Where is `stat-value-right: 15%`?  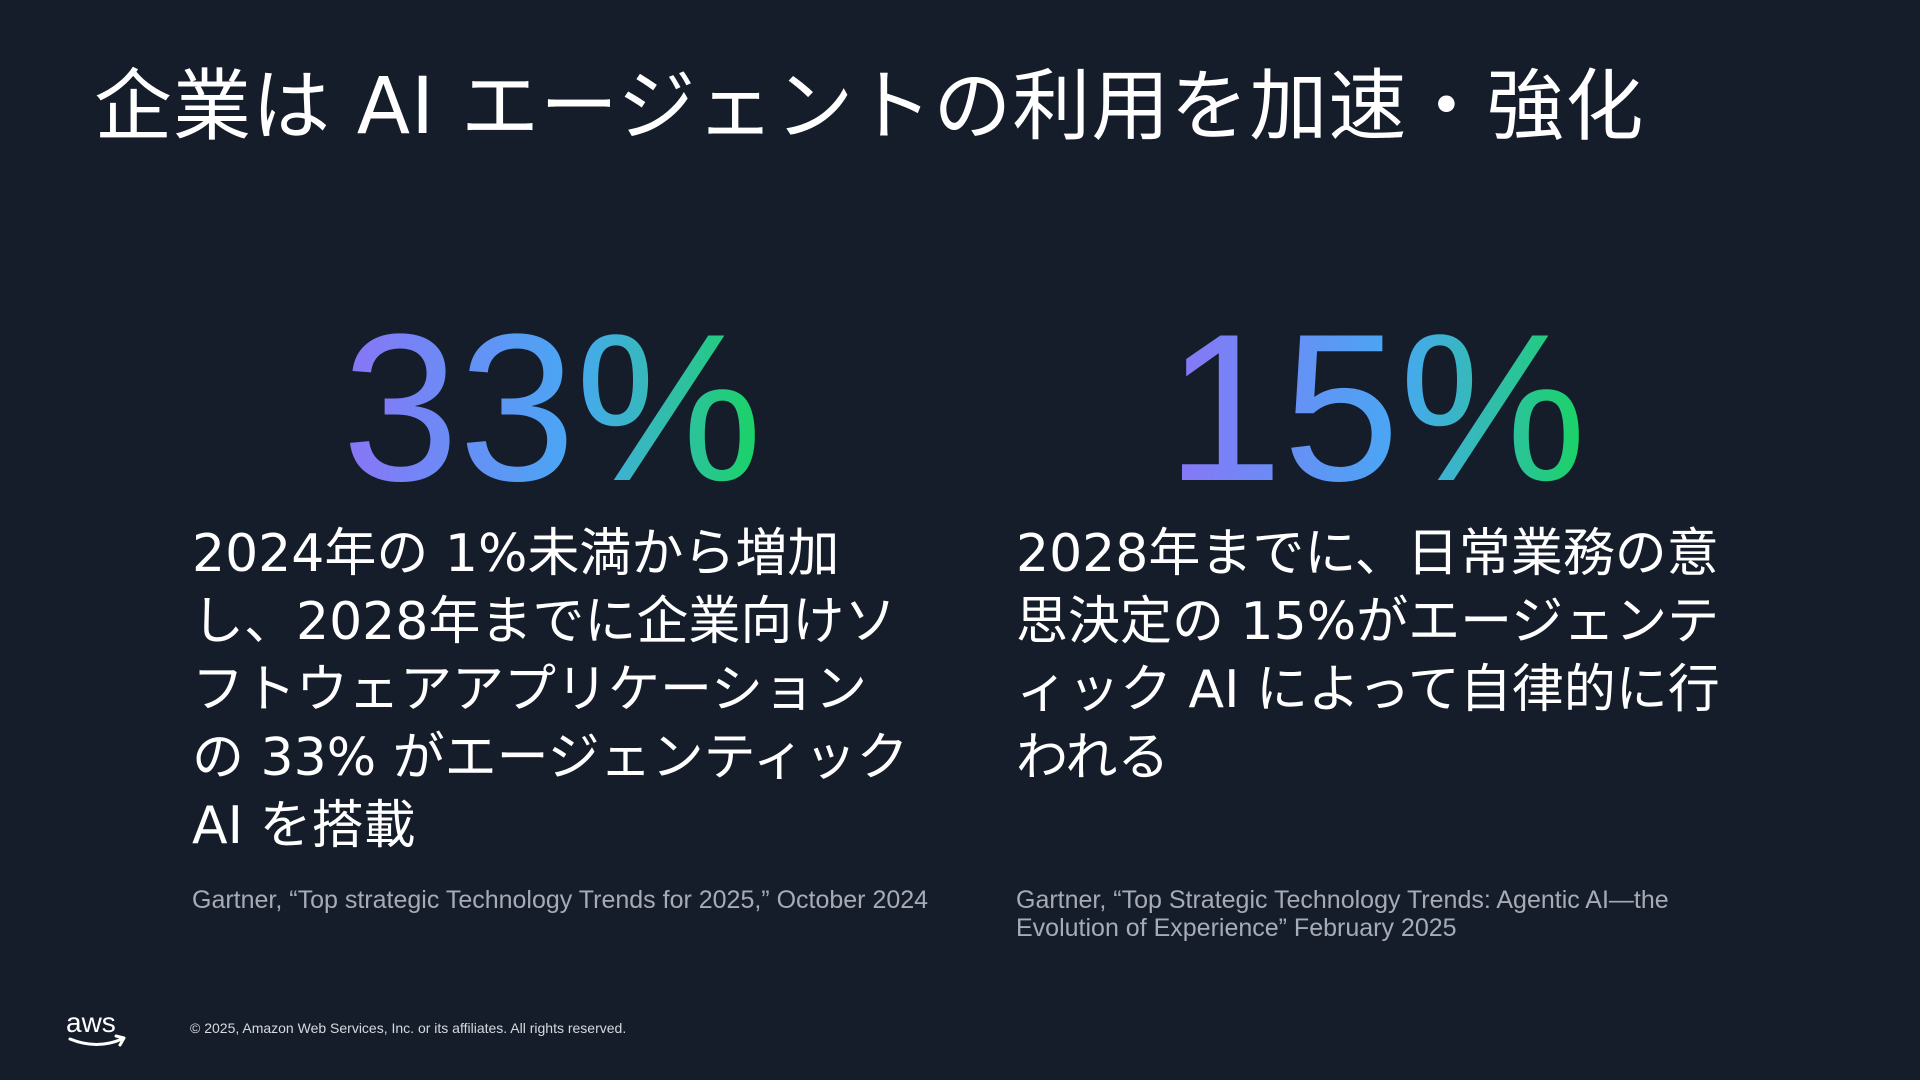 stat-value-right: 15% is located at coordinates (1376, 400).